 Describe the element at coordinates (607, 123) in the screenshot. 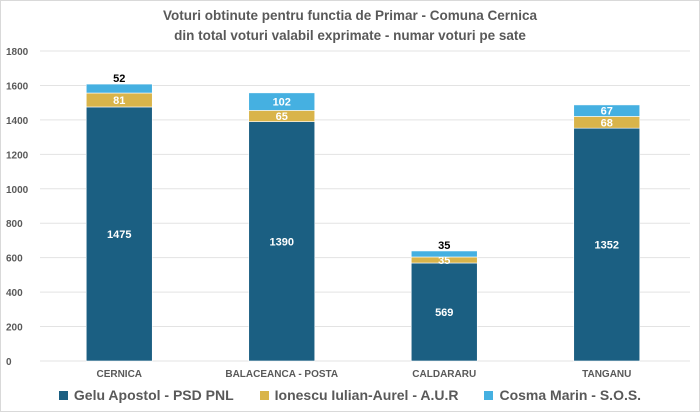

I see `data-label: 68` at that location.